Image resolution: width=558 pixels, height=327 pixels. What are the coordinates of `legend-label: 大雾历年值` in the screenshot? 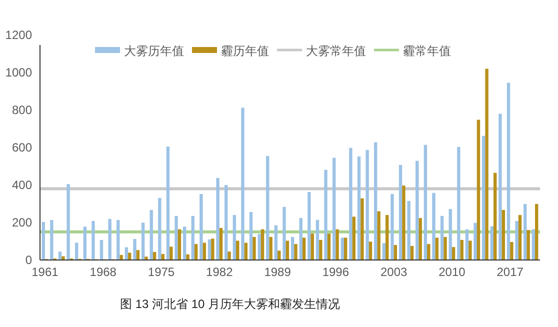 It's located at (154, 51).